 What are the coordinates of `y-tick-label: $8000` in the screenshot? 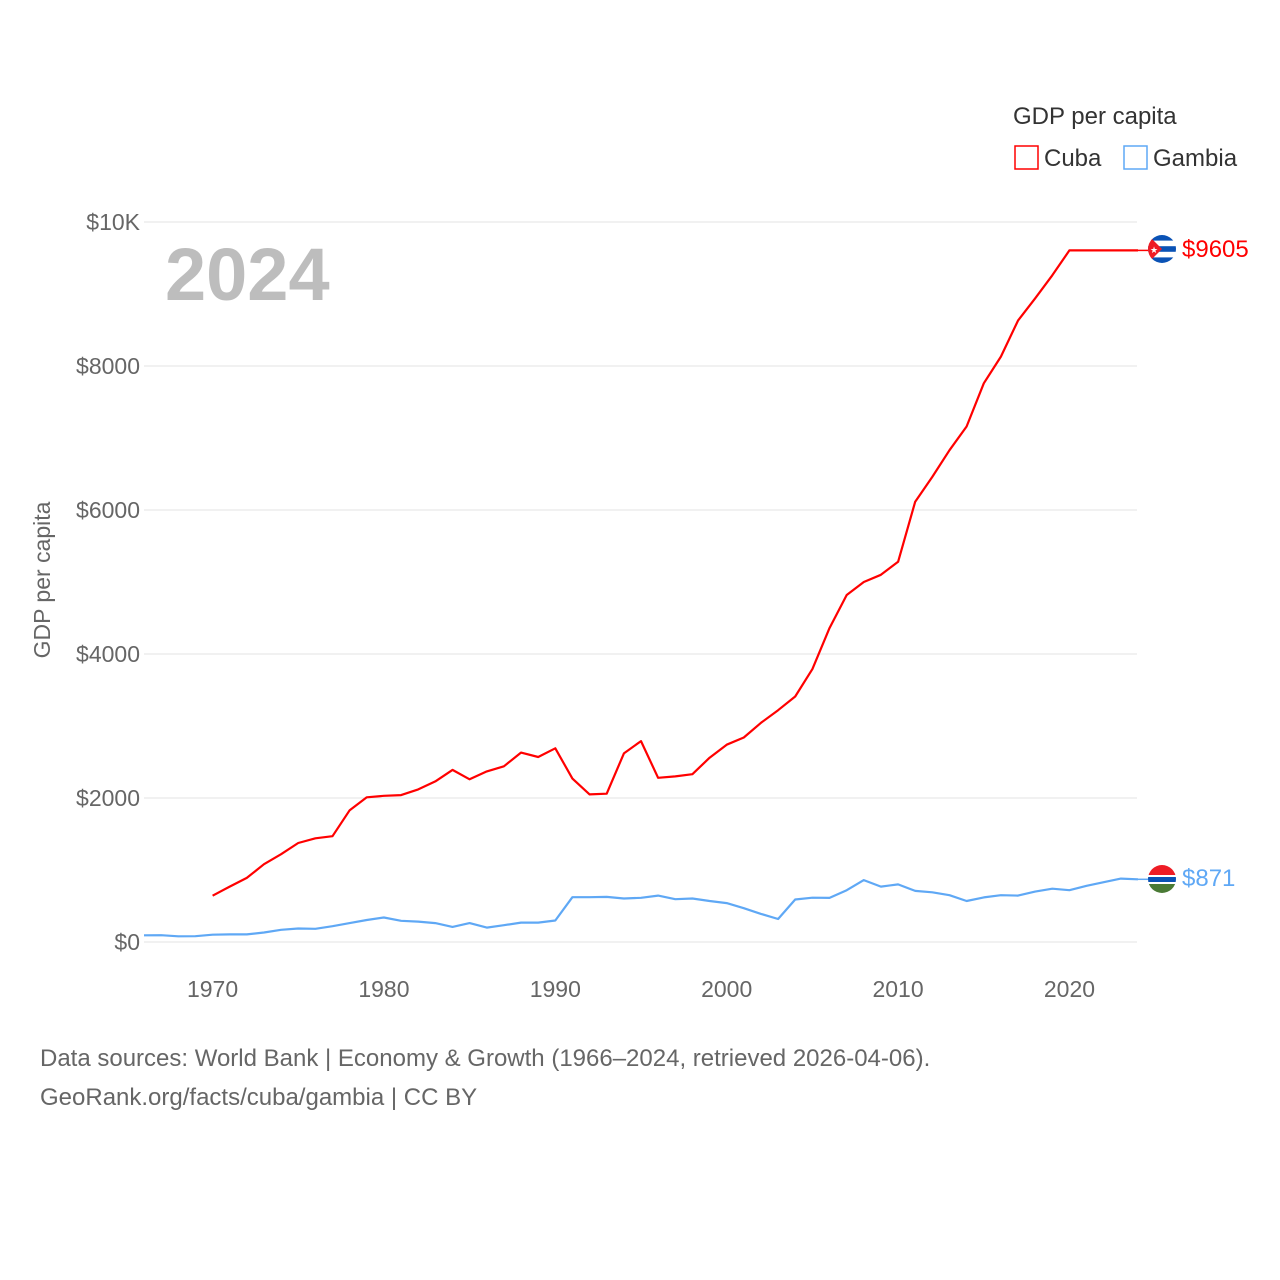 It's located at (108, 366).